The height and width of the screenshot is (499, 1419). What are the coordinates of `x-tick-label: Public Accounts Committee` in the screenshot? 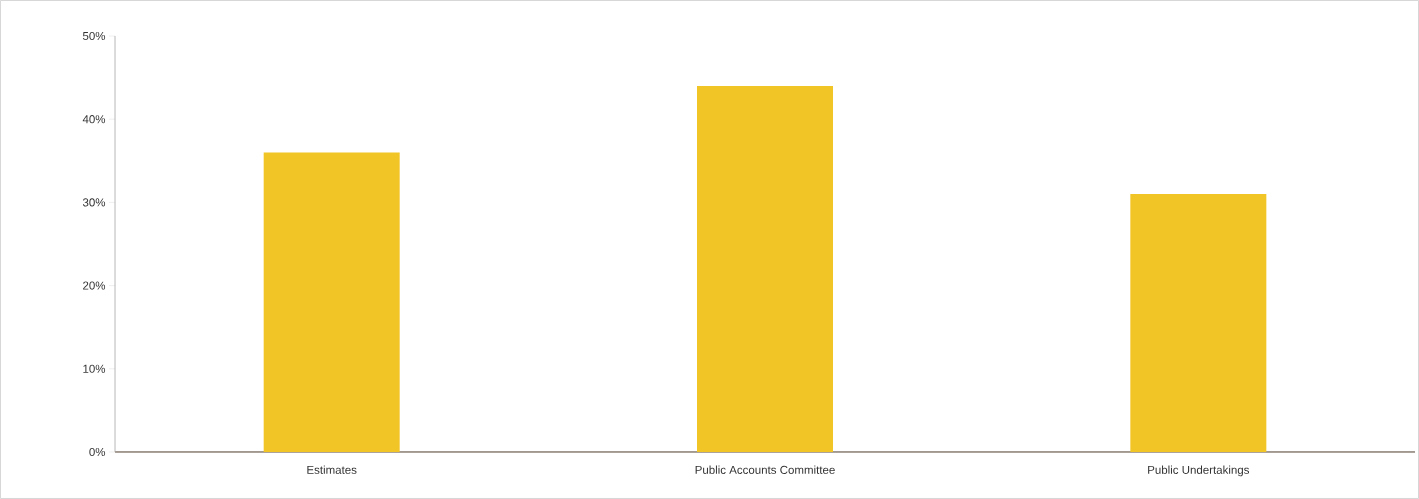 It's located at (765, 469).